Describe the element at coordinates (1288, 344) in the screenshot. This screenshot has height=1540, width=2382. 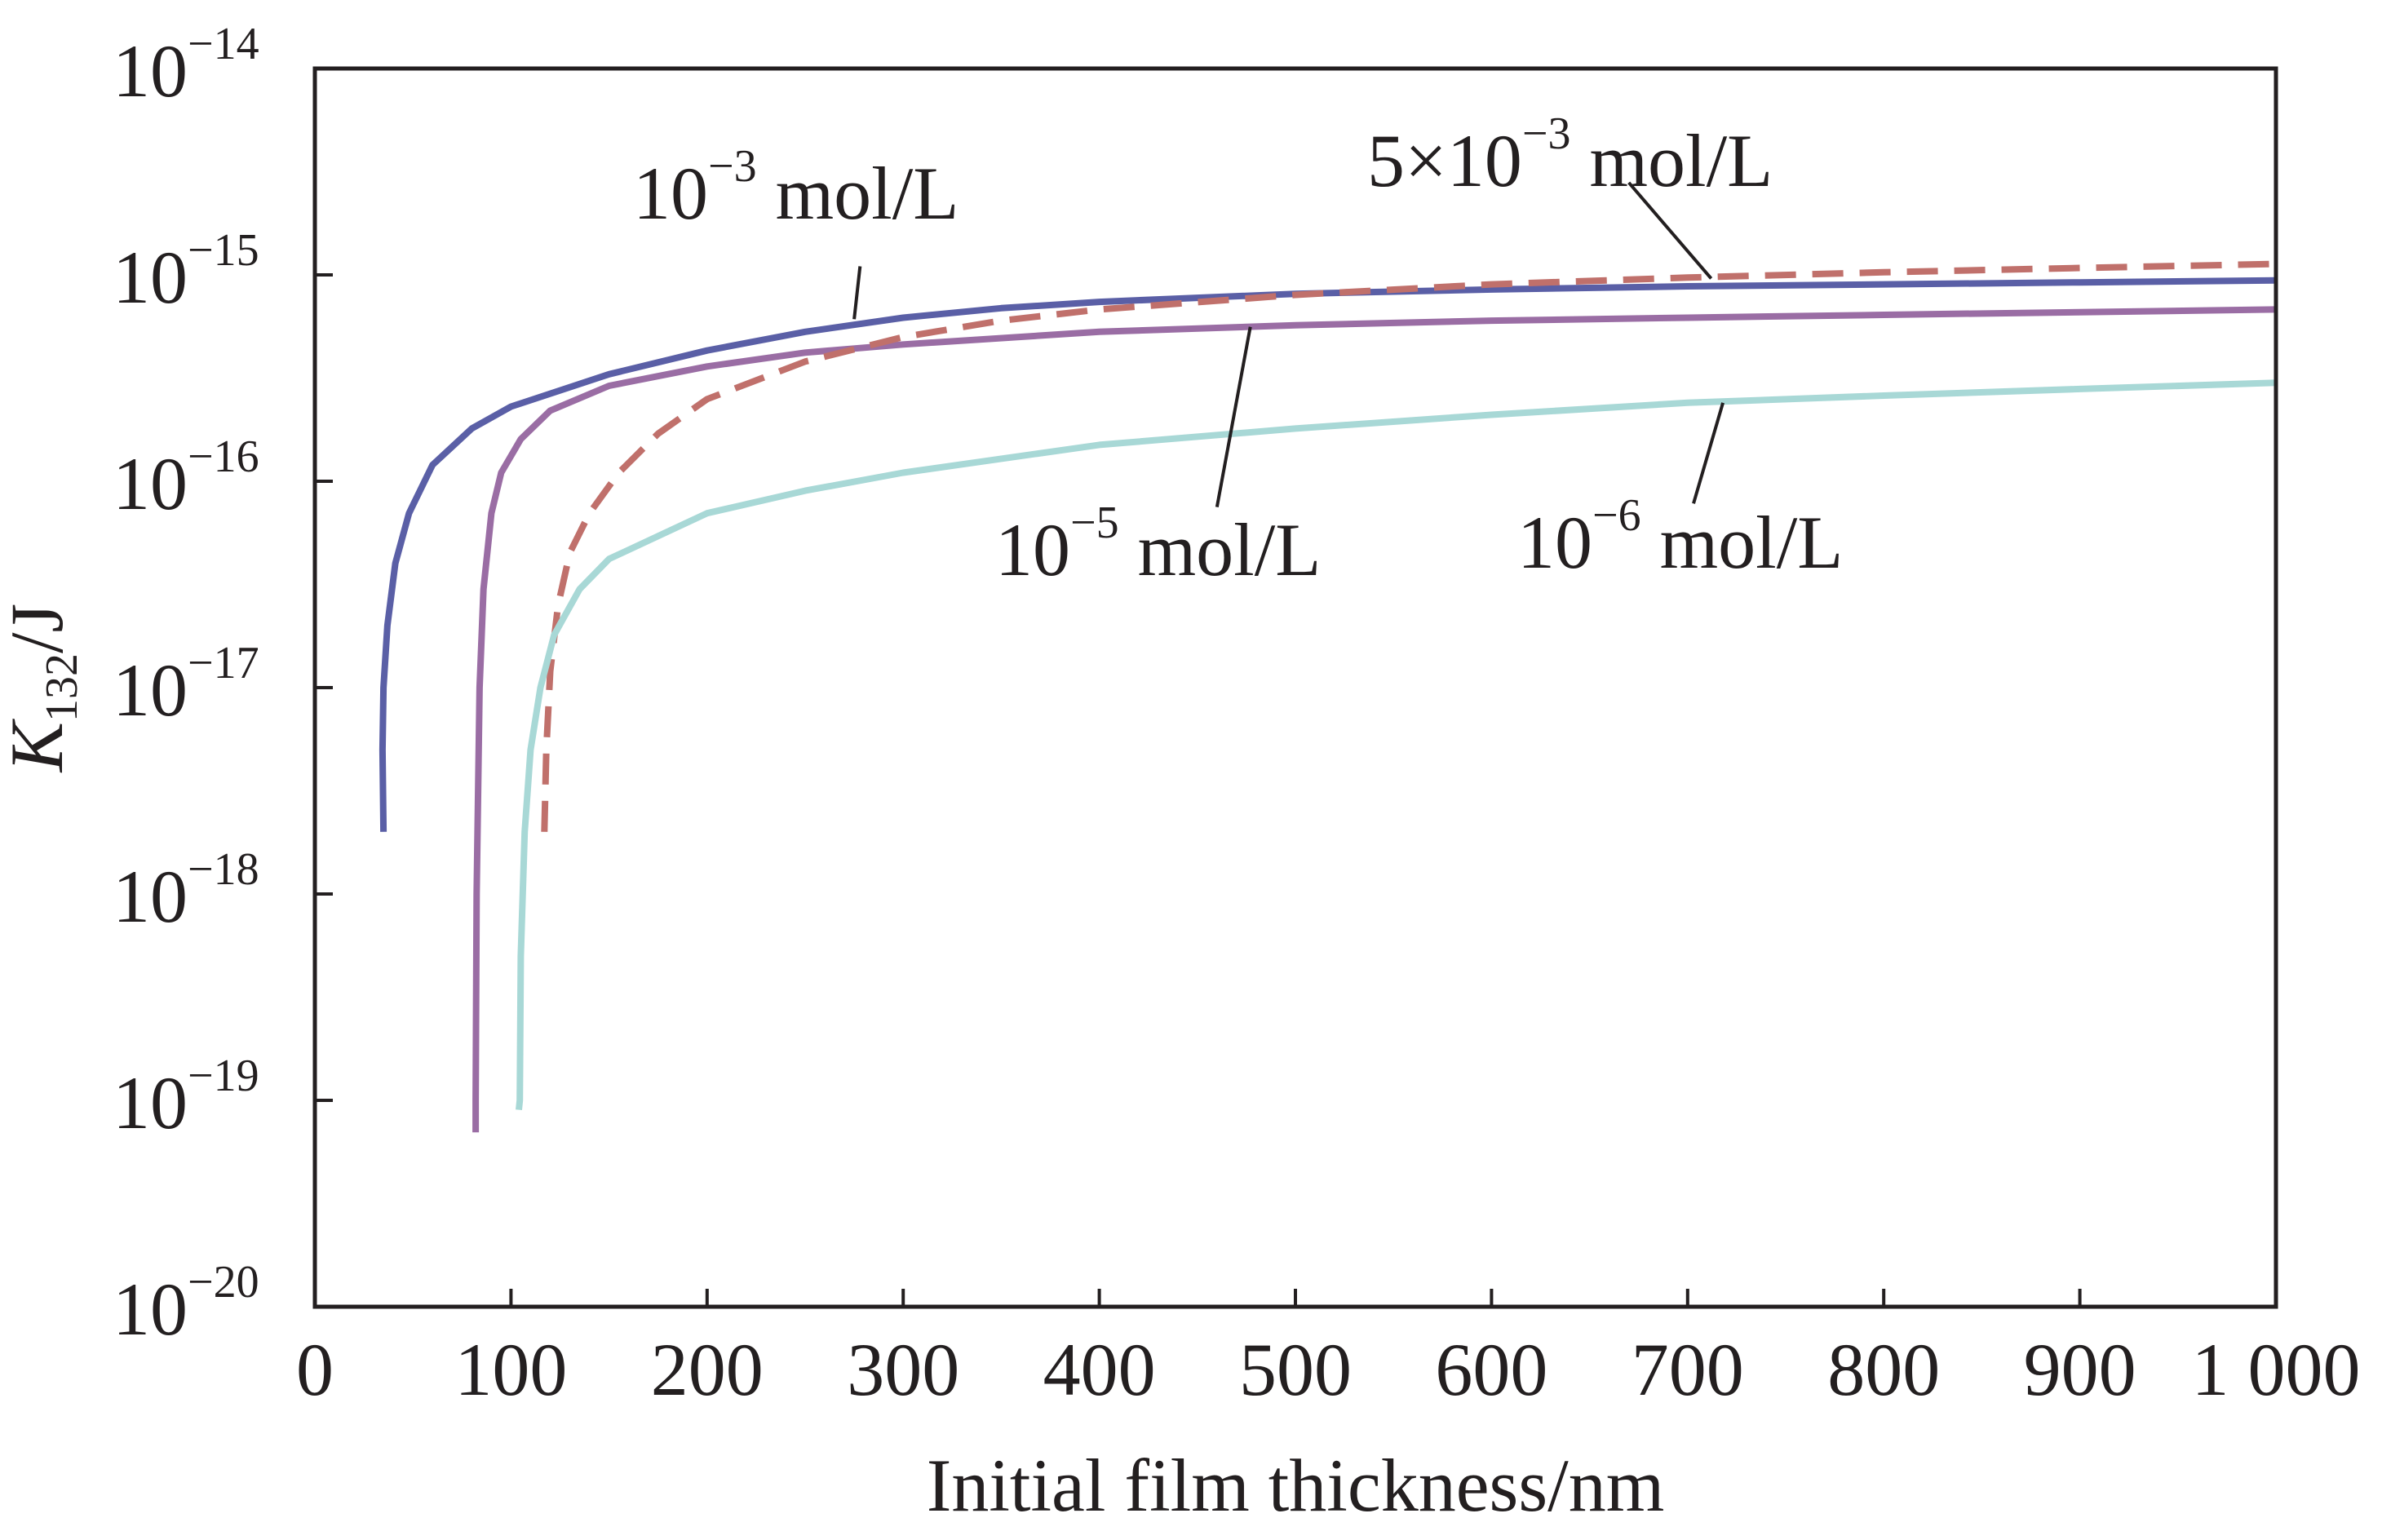
I see `leader-layer` at that location.